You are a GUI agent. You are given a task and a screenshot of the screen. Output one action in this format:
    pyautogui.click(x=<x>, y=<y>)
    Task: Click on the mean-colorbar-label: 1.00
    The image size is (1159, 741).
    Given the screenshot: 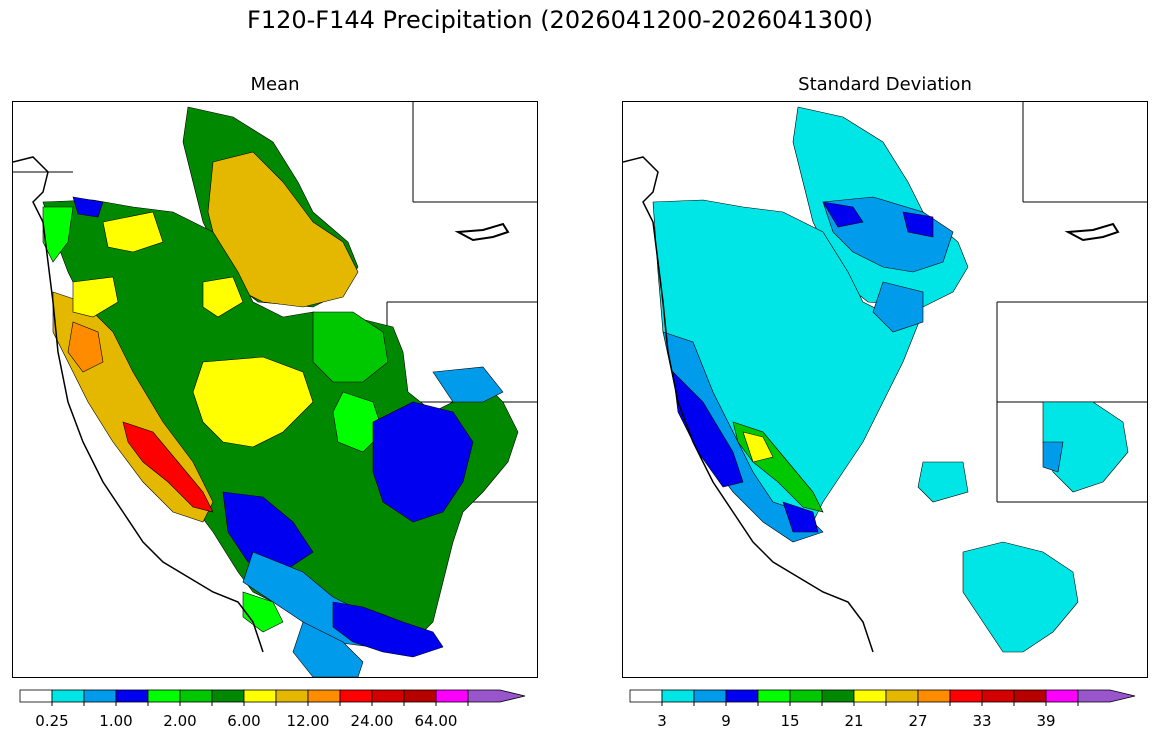 What is the action you would take?
    pyautogui.click(x=116, y=721)
    